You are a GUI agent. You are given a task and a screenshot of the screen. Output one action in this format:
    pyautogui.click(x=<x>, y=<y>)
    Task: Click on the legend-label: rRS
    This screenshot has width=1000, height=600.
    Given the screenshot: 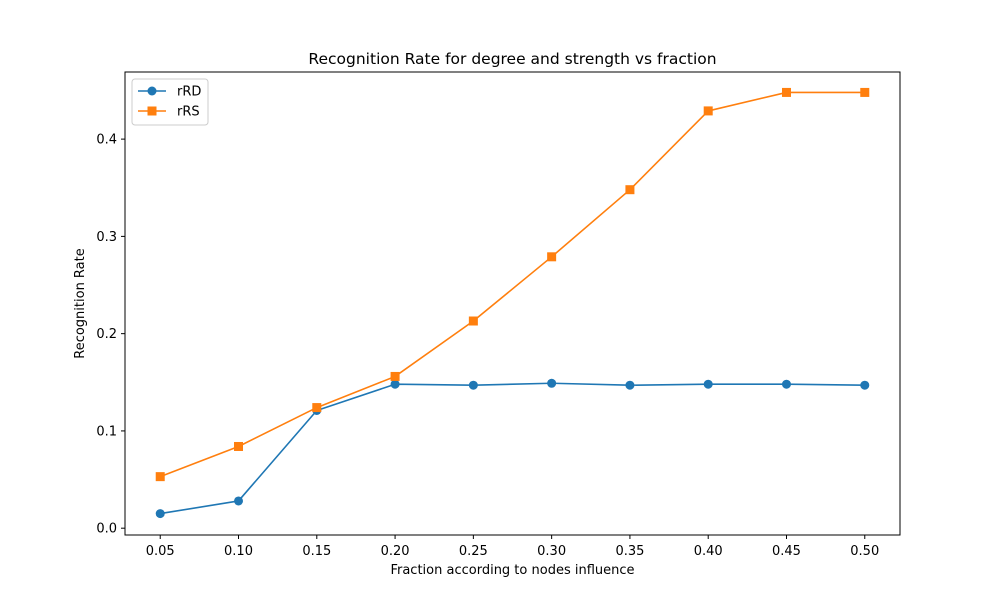 What is the action you would take?
    pyautogui.click(x=188, y=112)
    